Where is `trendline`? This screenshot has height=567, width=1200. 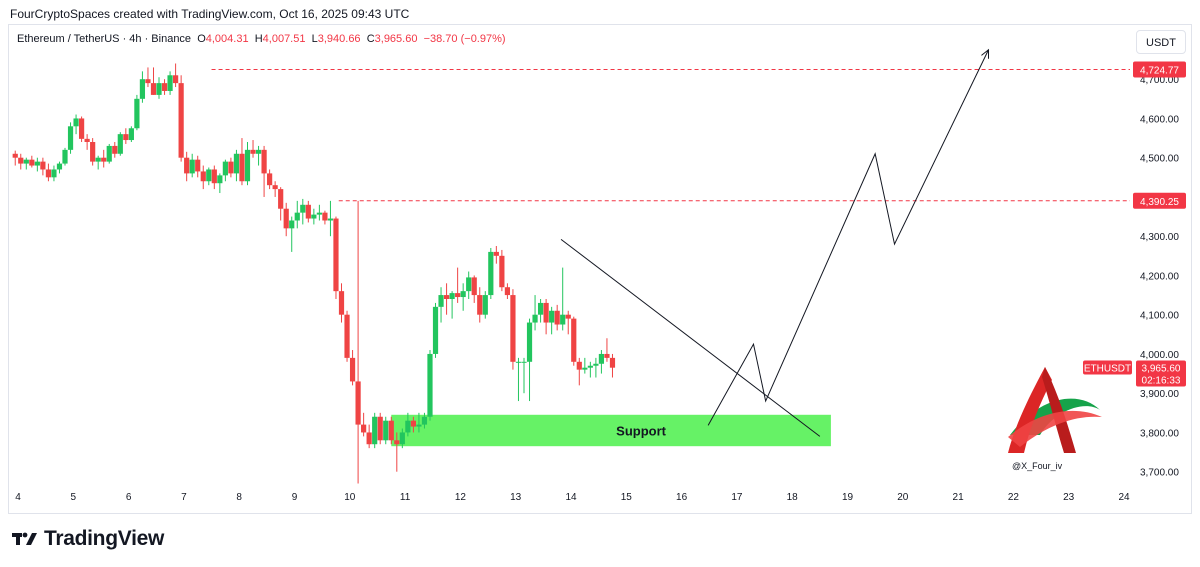
trendline is located at coordinates (690, 337).